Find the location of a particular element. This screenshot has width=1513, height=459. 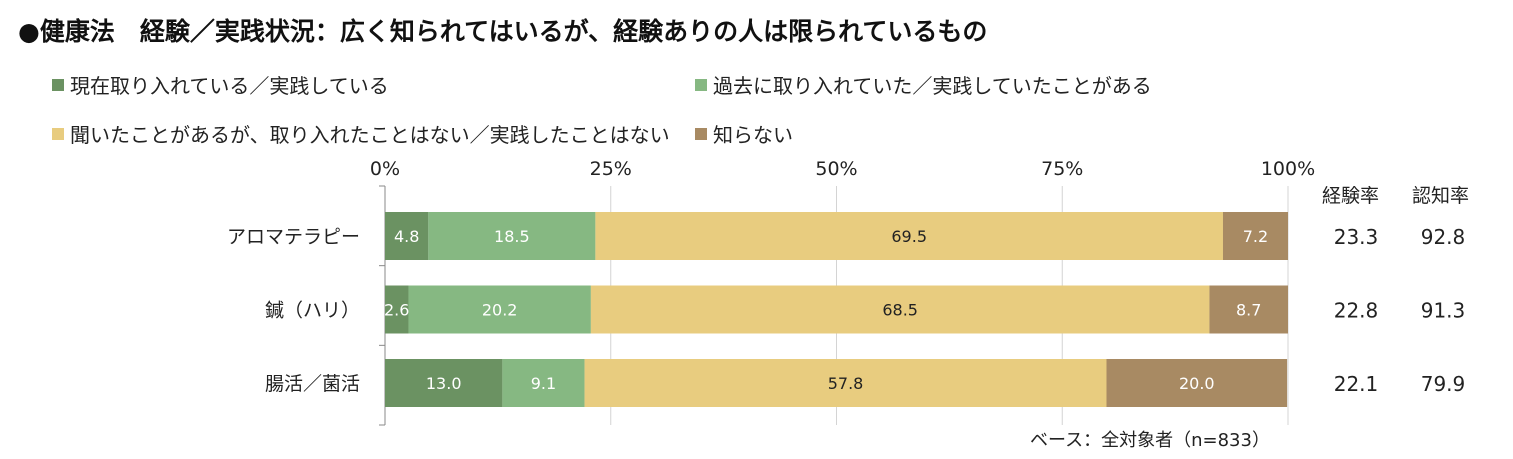

data-label: 13.0 is located at coordinates (444, 383).